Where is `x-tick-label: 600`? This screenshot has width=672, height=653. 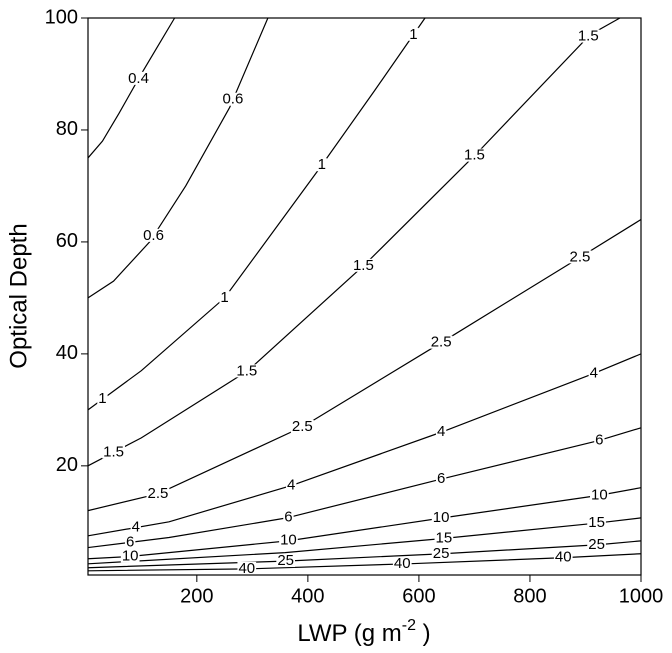 x-tick-label: 600 is located at coordinates (418, 596).